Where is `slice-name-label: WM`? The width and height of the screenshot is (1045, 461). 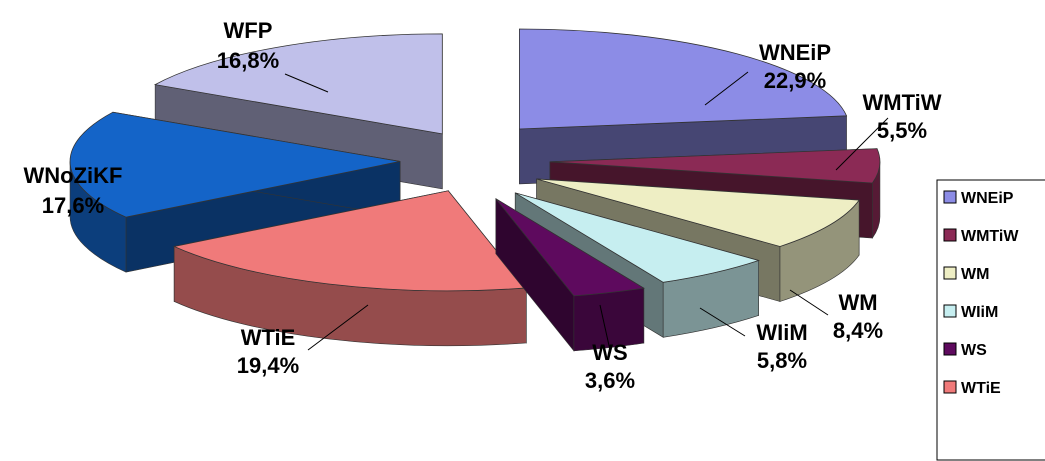
slice-name-label: WM is located at coordinates (857, 302).